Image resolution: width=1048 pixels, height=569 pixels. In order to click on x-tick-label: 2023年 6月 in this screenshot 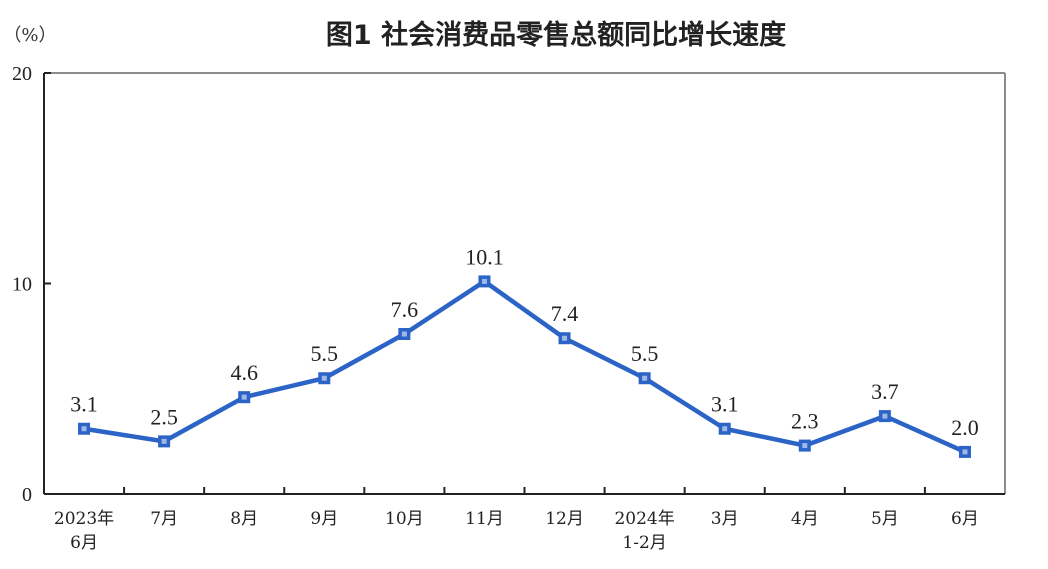, I will do `click(84, 531)`.